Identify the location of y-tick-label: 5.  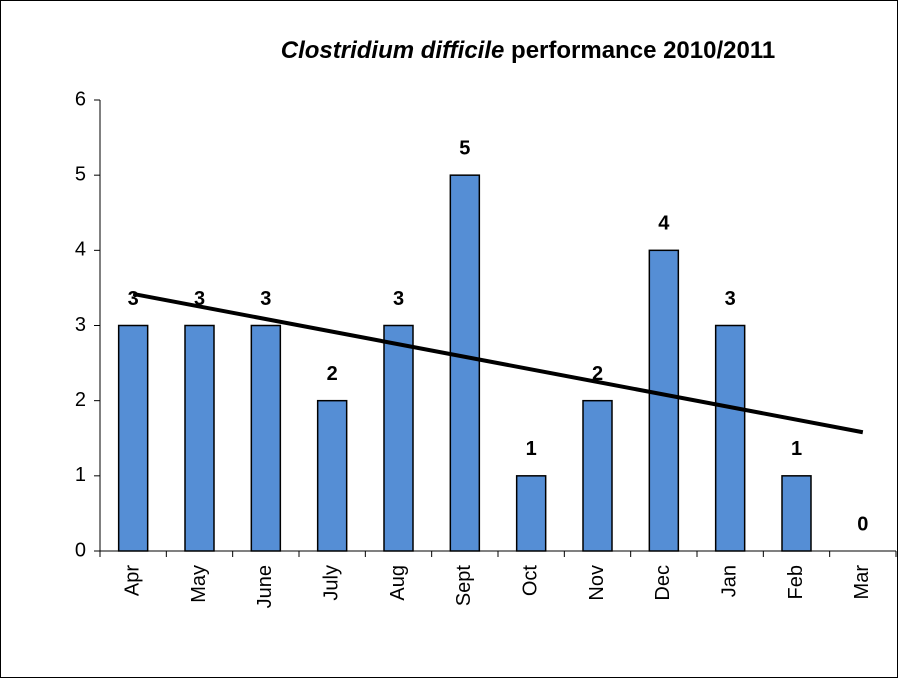
(80, 174).